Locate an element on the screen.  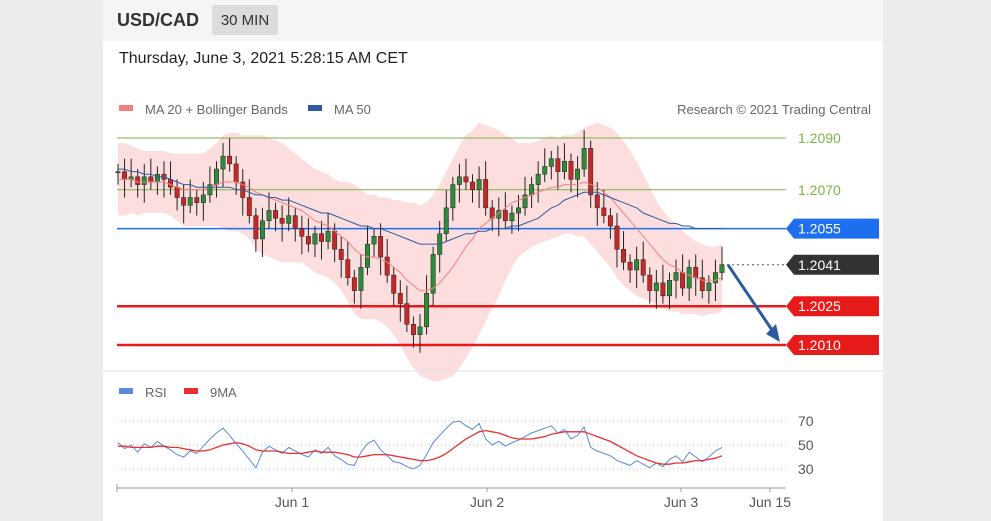
level-1-2025-tag is located at coordinates (832, 306).